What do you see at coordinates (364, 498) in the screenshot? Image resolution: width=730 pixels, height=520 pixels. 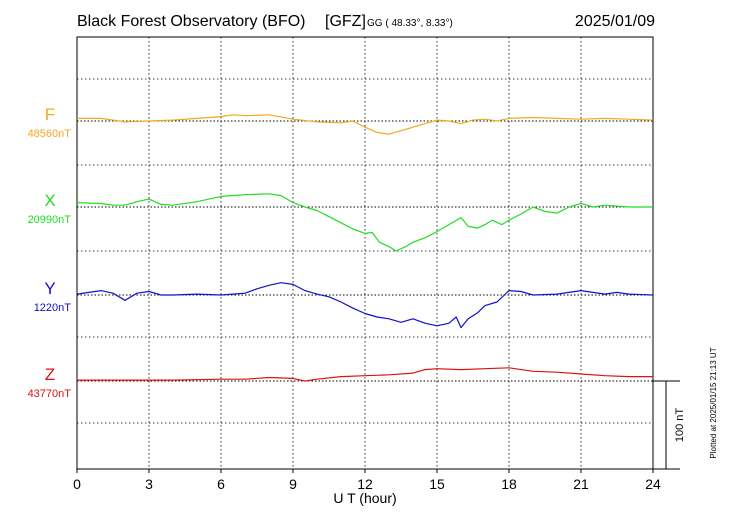 I see `x-axis-label: U T (hour)` at bounding box center [364, 498].